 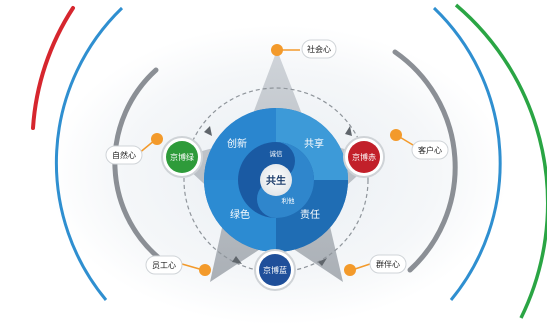 I want to click on heart-nature: 自然心, so click(x=134, y=149).